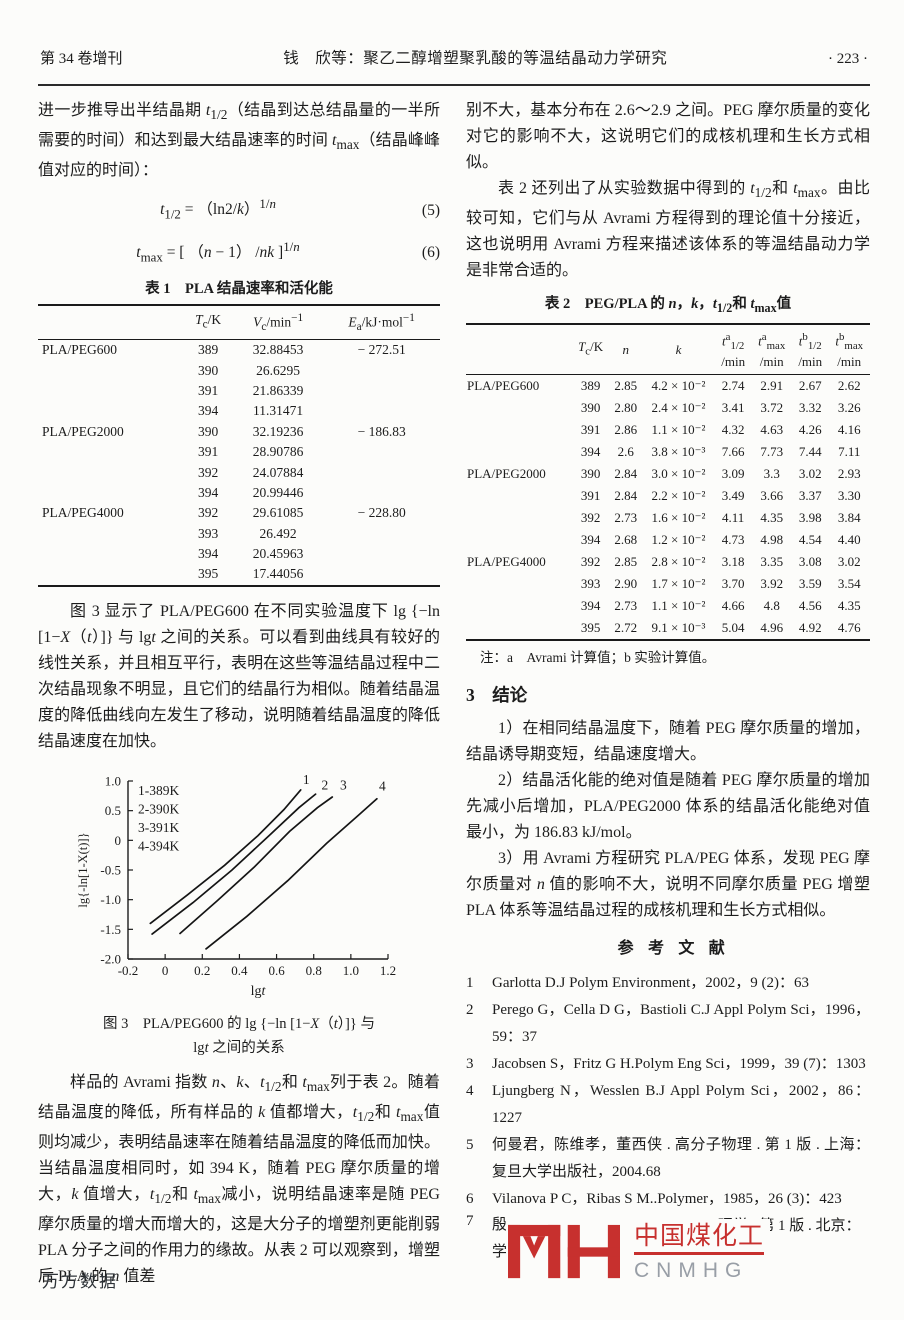  I want to click on column-header: Tc/K, so click(590, 350).